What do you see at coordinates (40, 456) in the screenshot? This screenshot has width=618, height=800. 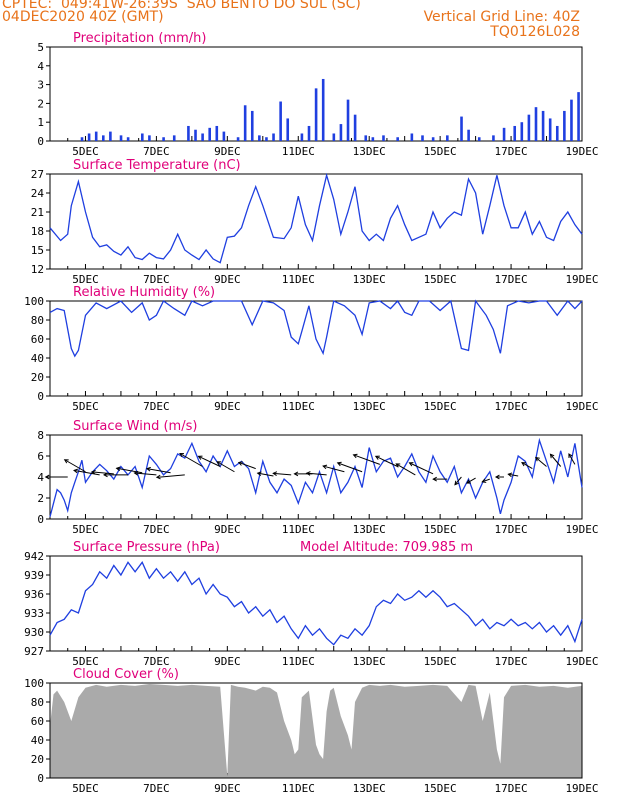 I see `y-tick-label: 6` at bounding box center [40, 456].